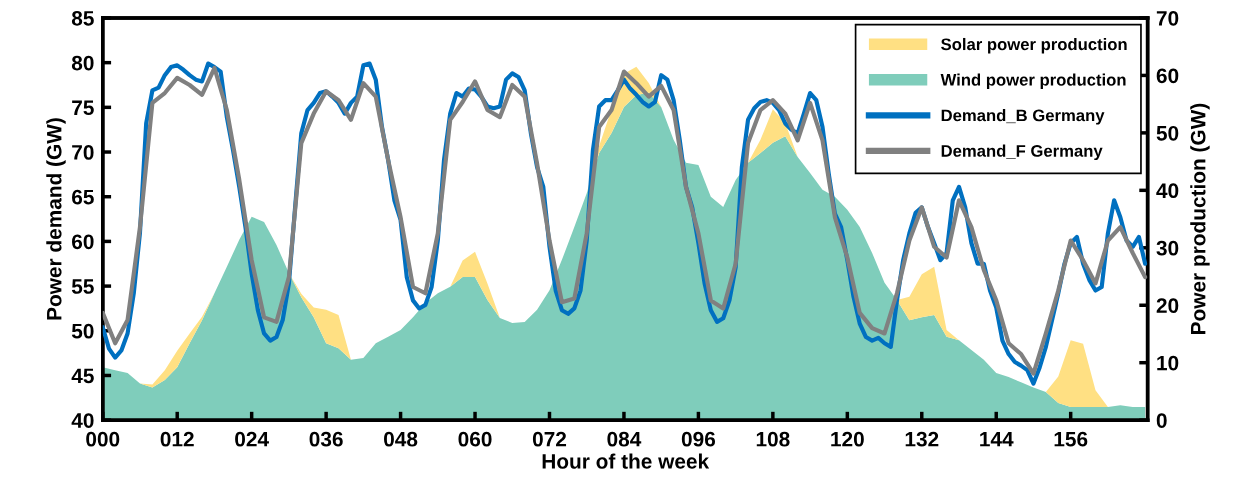 This screenshot has height=499, width=1238. Describe the element at coordinates (997, 439) in the screenshot. I see `x-tick-label: 144` at that location.